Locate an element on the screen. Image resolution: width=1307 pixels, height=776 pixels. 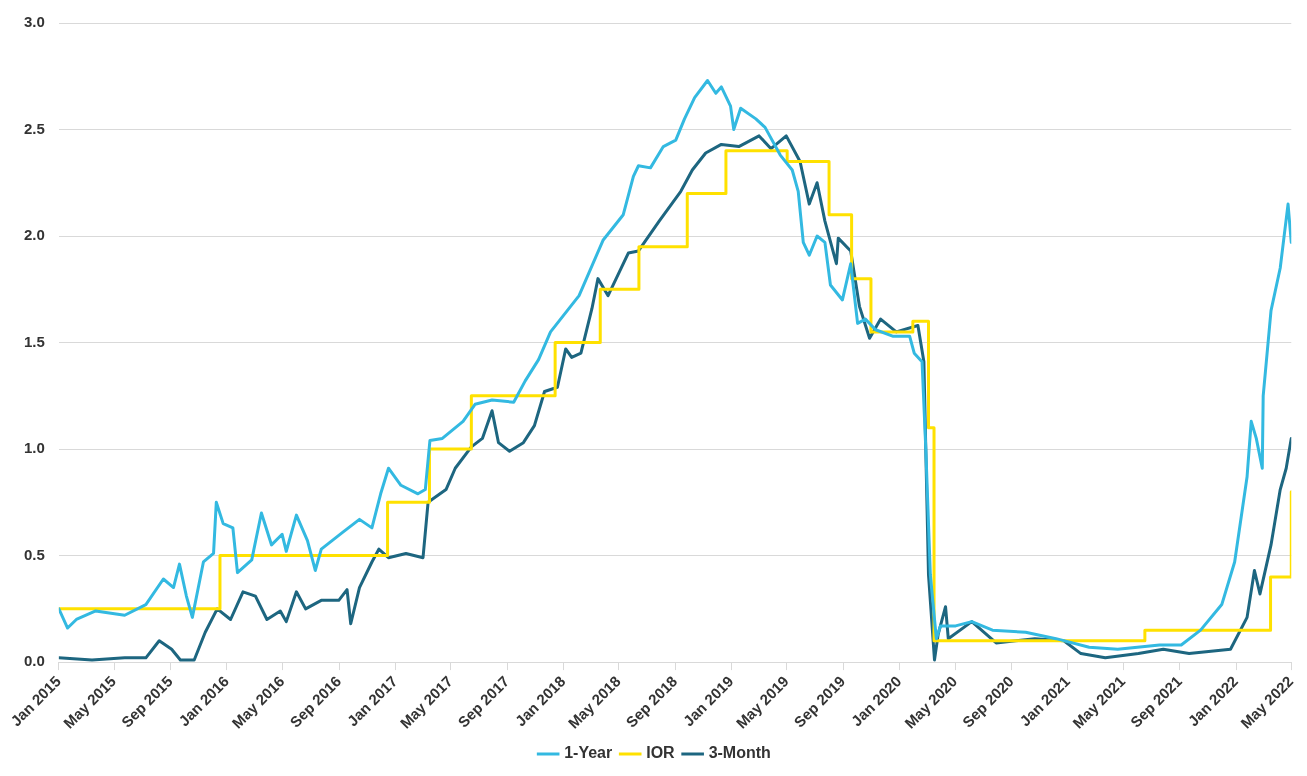
legend-label: 3-Month is located at coordinates (739, 753).